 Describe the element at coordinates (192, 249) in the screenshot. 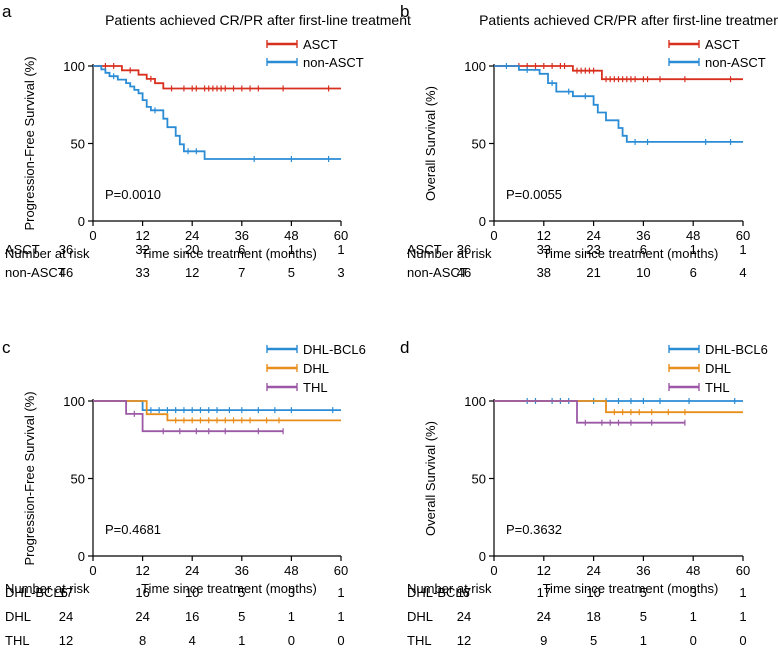

I see `risk-count: 20` at that location.